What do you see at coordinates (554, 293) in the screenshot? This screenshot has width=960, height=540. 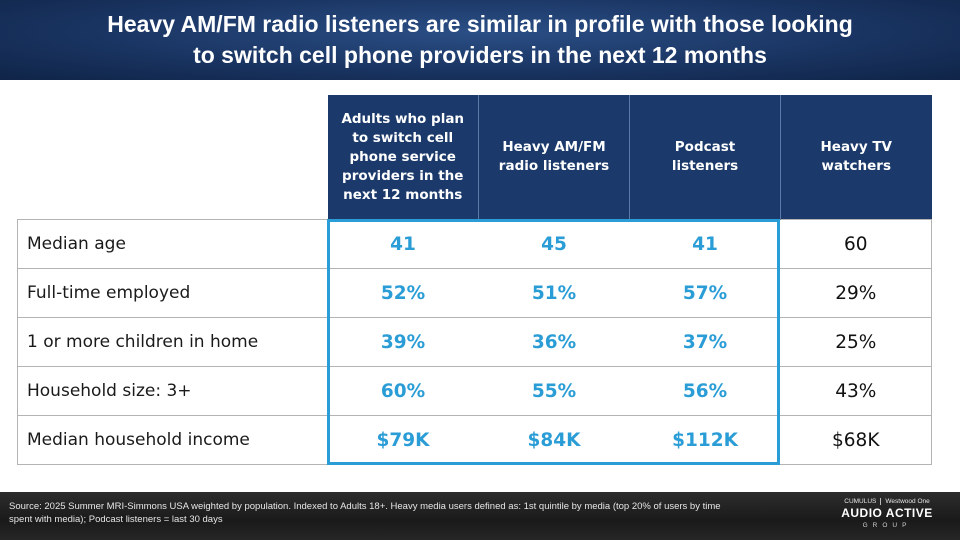 I see `table-cell: 51%` at bounding box center [554, 293].